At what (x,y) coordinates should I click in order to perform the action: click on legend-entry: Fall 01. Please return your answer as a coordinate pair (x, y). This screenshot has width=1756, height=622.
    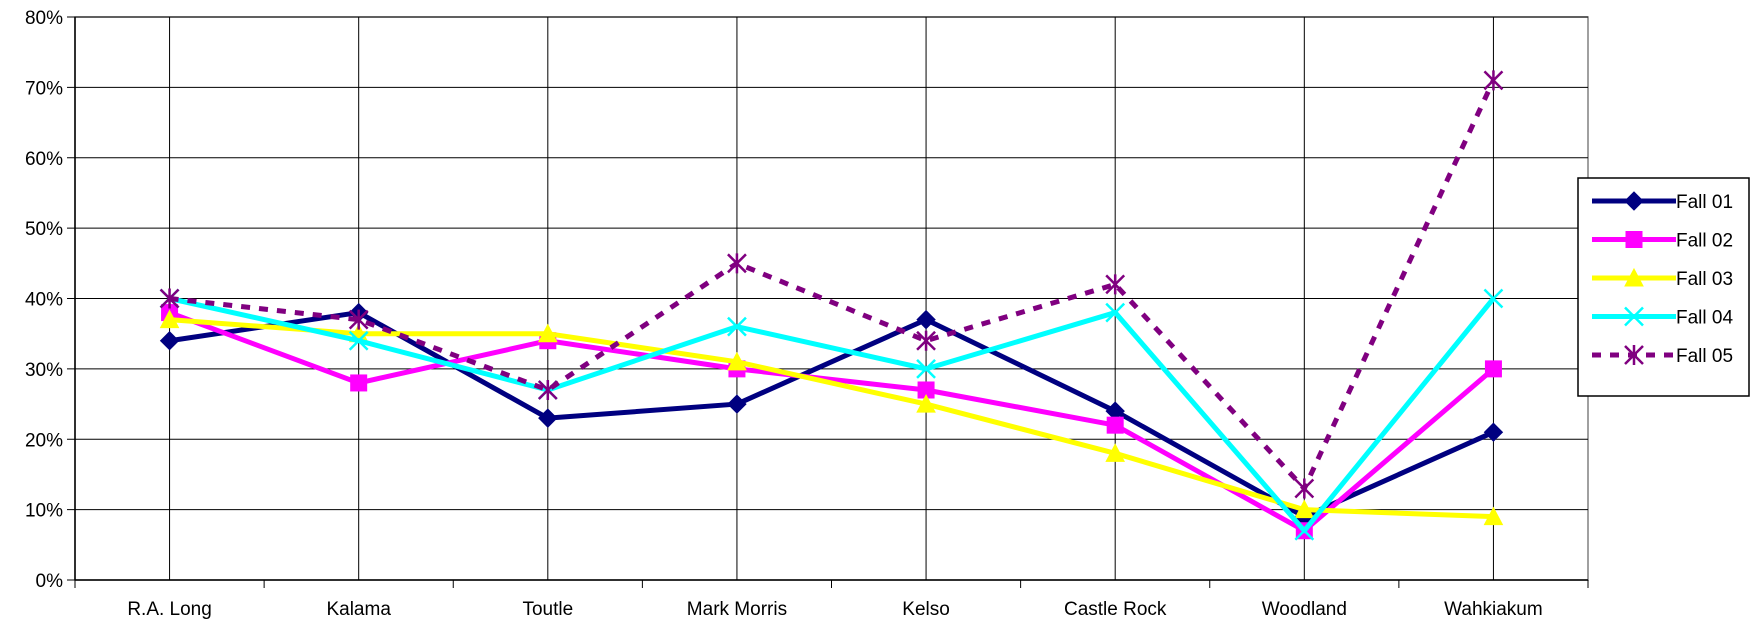
    Looking at the image, I should click on (1662, 202).